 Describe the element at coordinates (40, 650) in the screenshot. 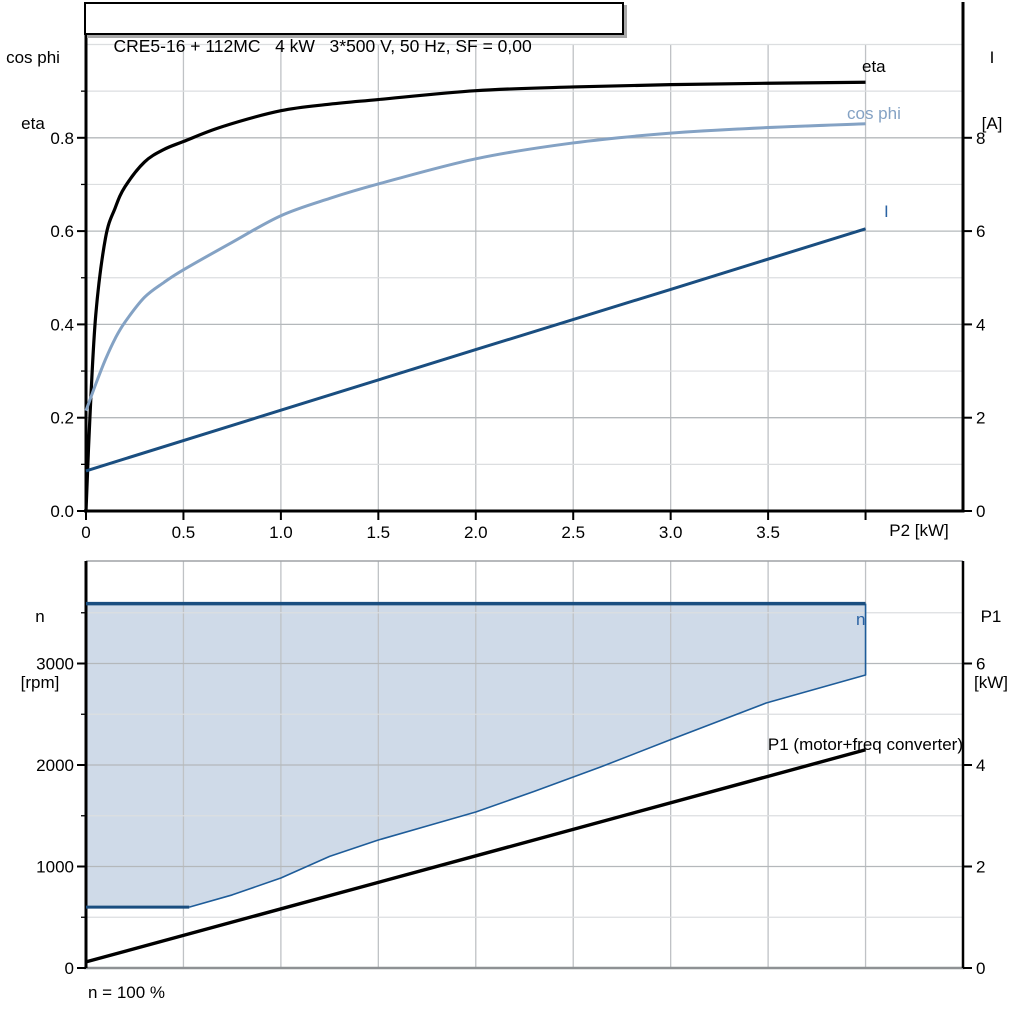

I see `bottom-left-axis-title: n [rpm]` at that location.